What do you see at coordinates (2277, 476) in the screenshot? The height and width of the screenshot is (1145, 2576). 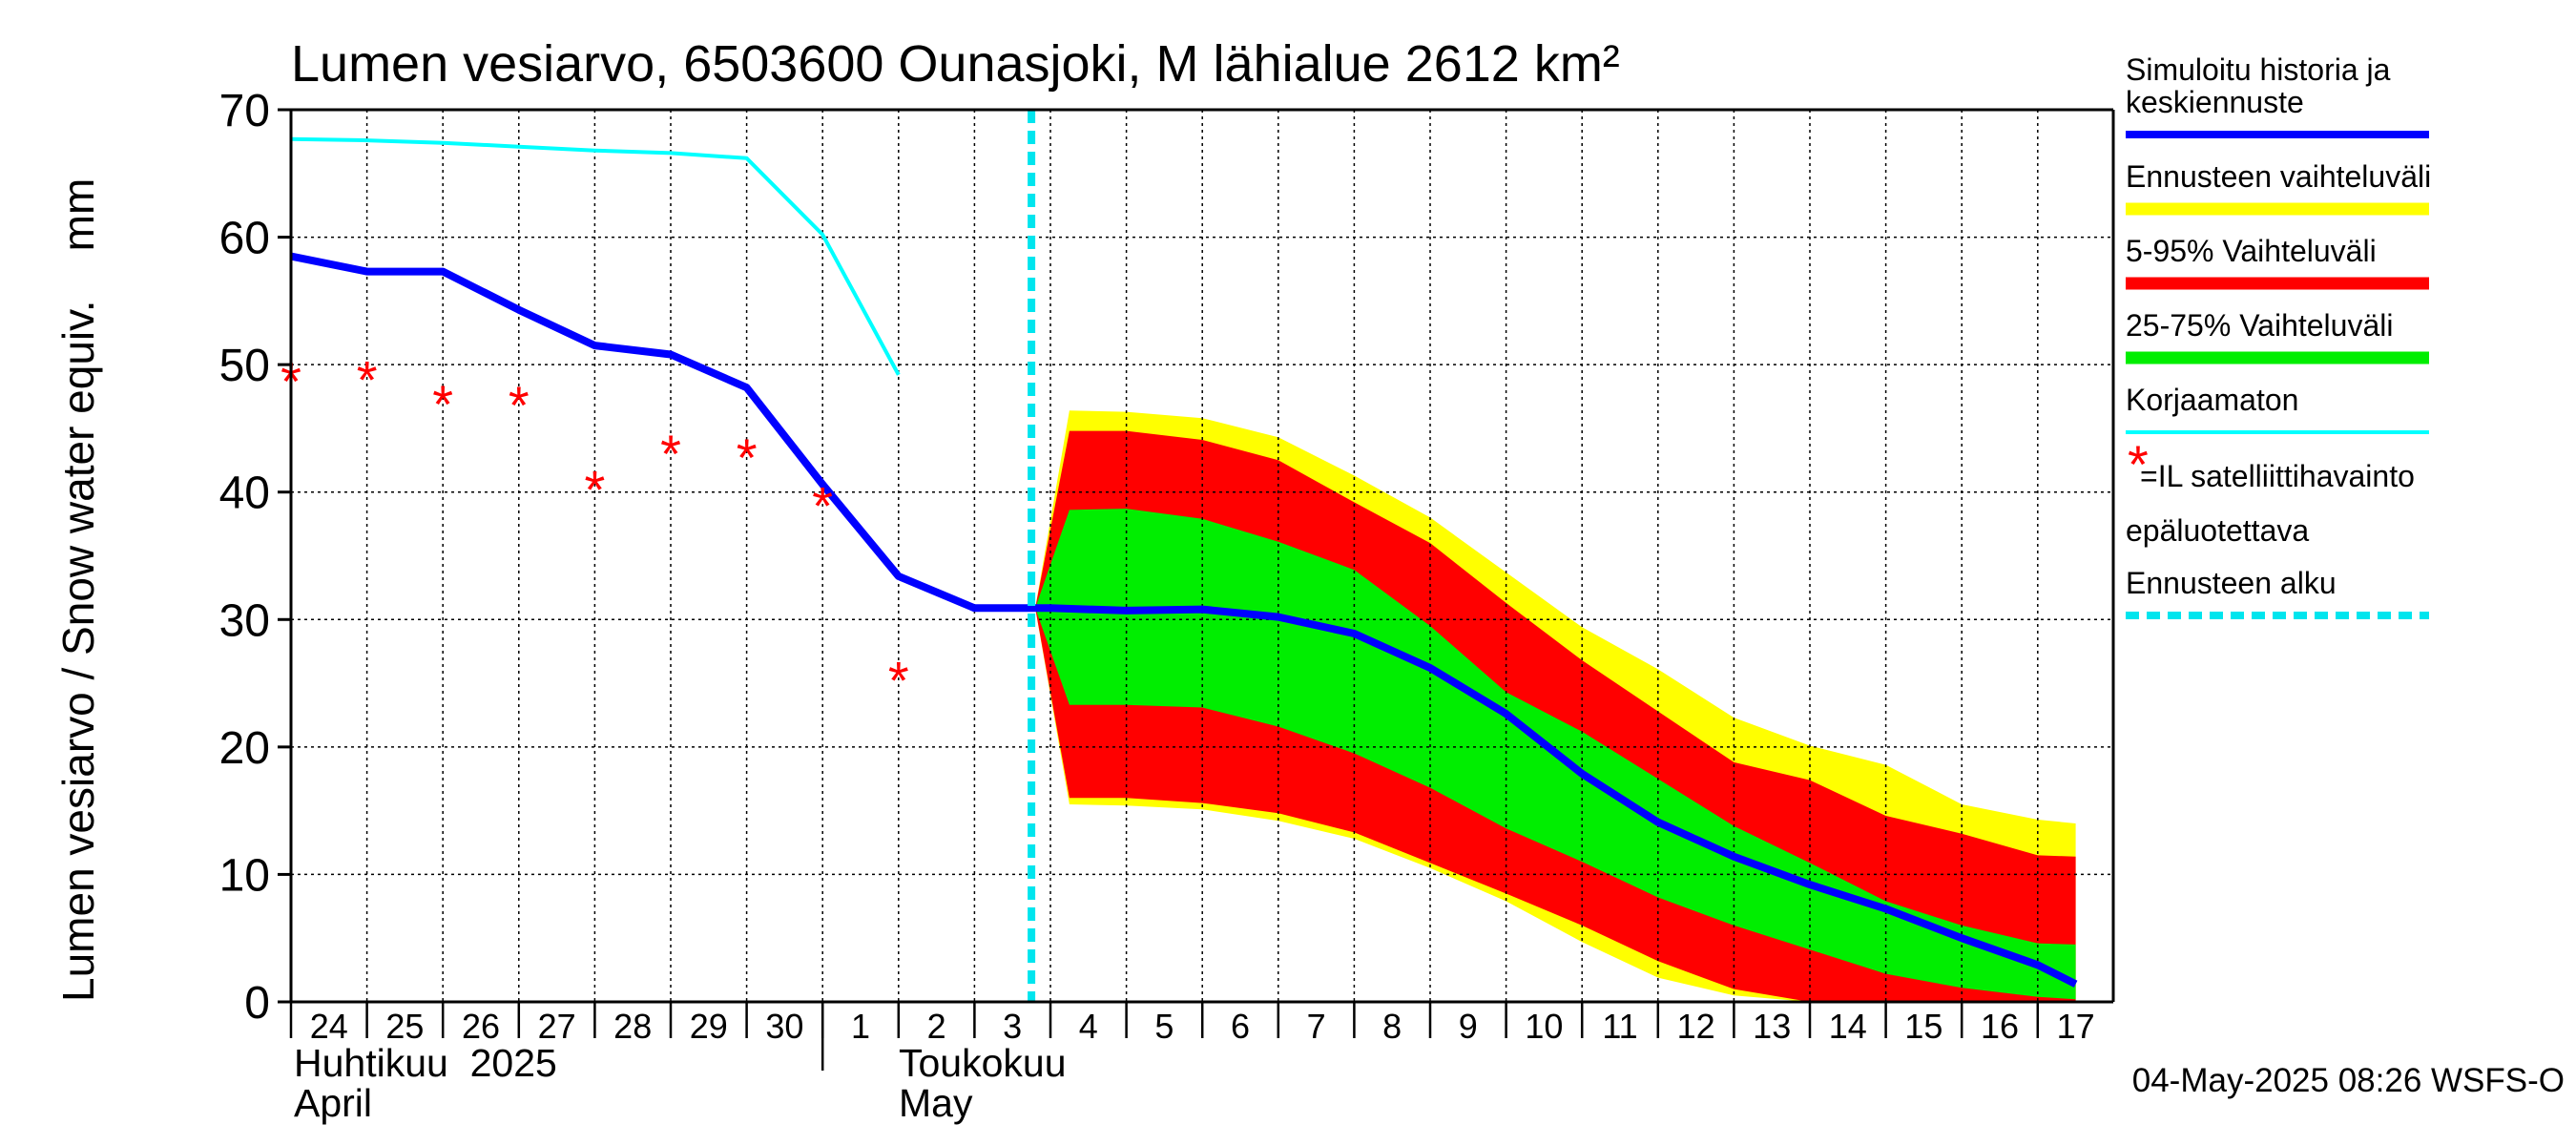 I see `legend-satellite-label: =IL satelliittihavainto` at bounding box center [2277, 476].